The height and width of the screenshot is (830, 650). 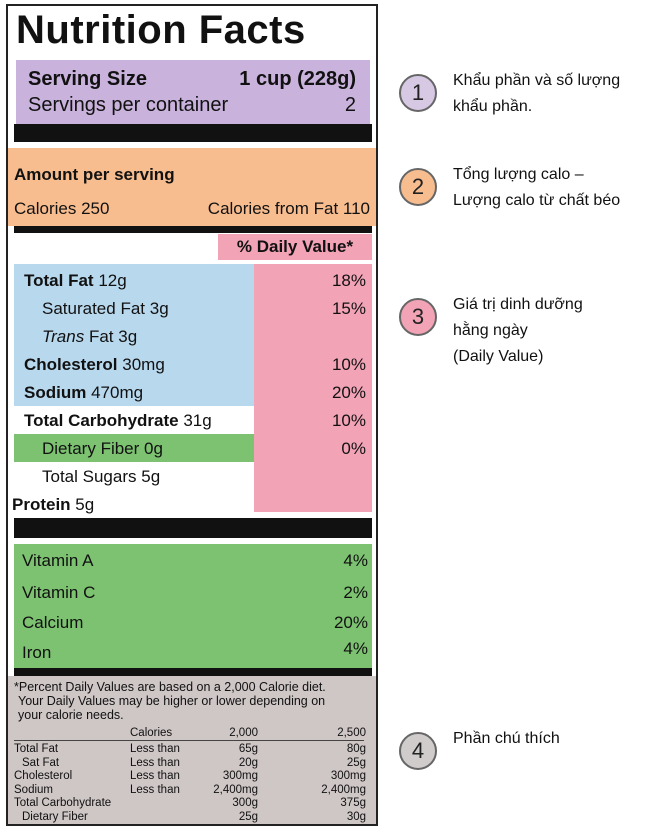 I want to click on vitamin-a: Vitamin A, so click(x=58, y=560).